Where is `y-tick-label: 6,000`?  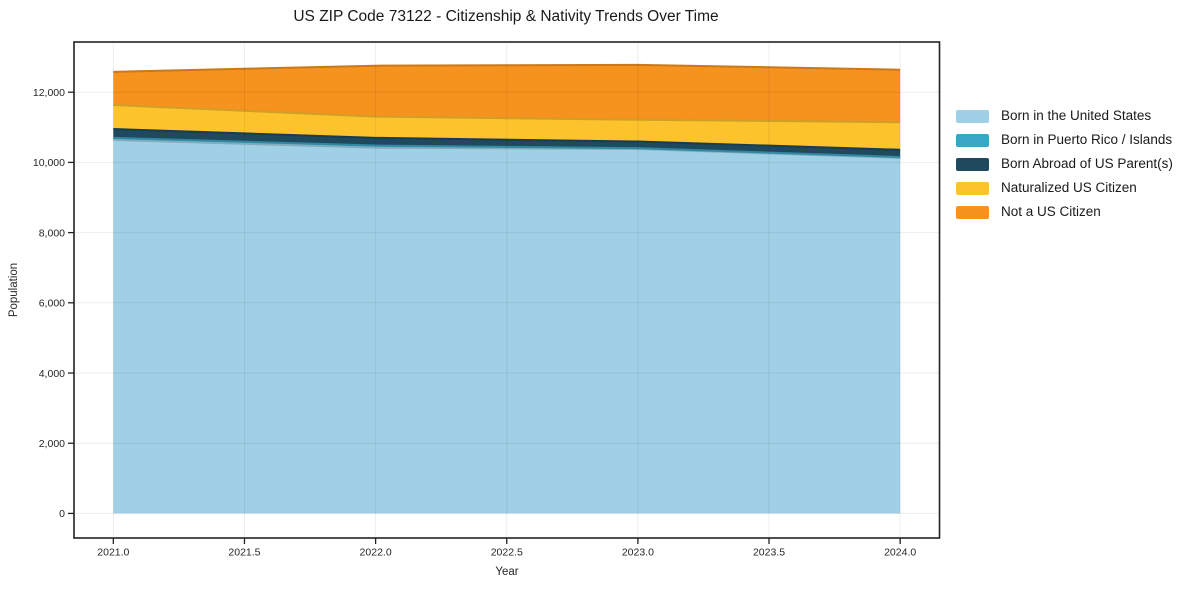
y-tick-label: 6,000 is located at coordinates (52, 304).